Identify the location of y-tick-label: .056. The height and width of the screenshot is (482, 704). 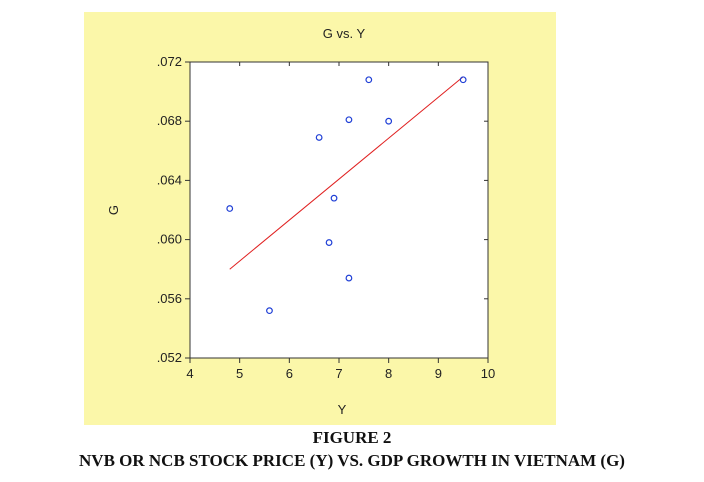
(169, 298).